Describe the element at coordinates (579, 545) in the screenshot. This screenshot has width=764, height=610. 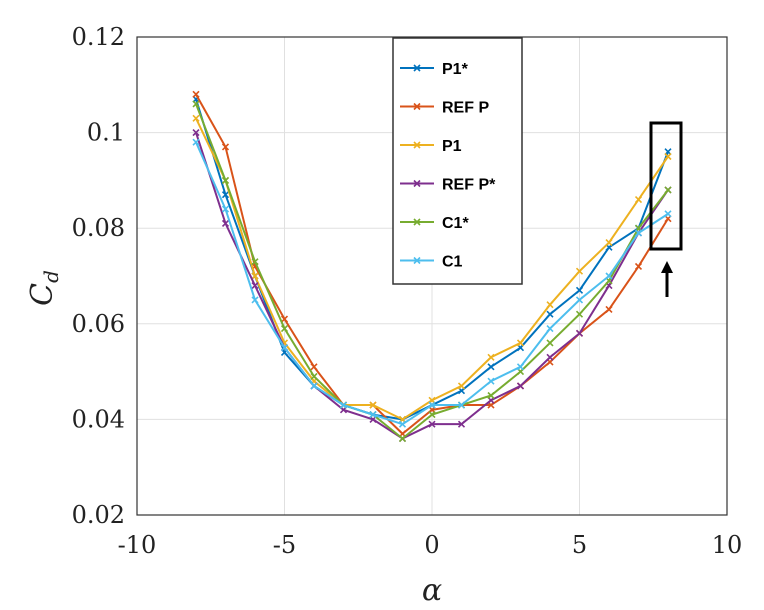
I see `x-tick-label: 5` at that location.